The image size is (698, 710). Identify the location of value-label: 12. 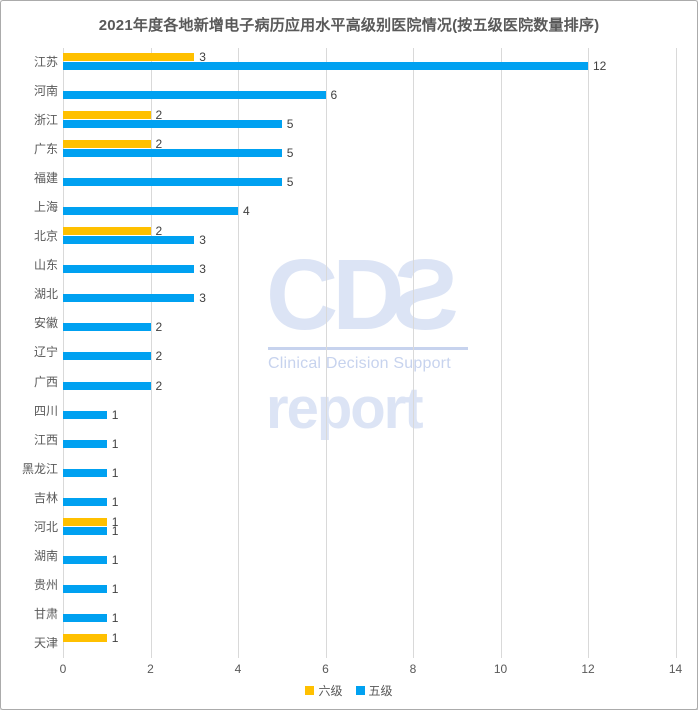
(600, 66).